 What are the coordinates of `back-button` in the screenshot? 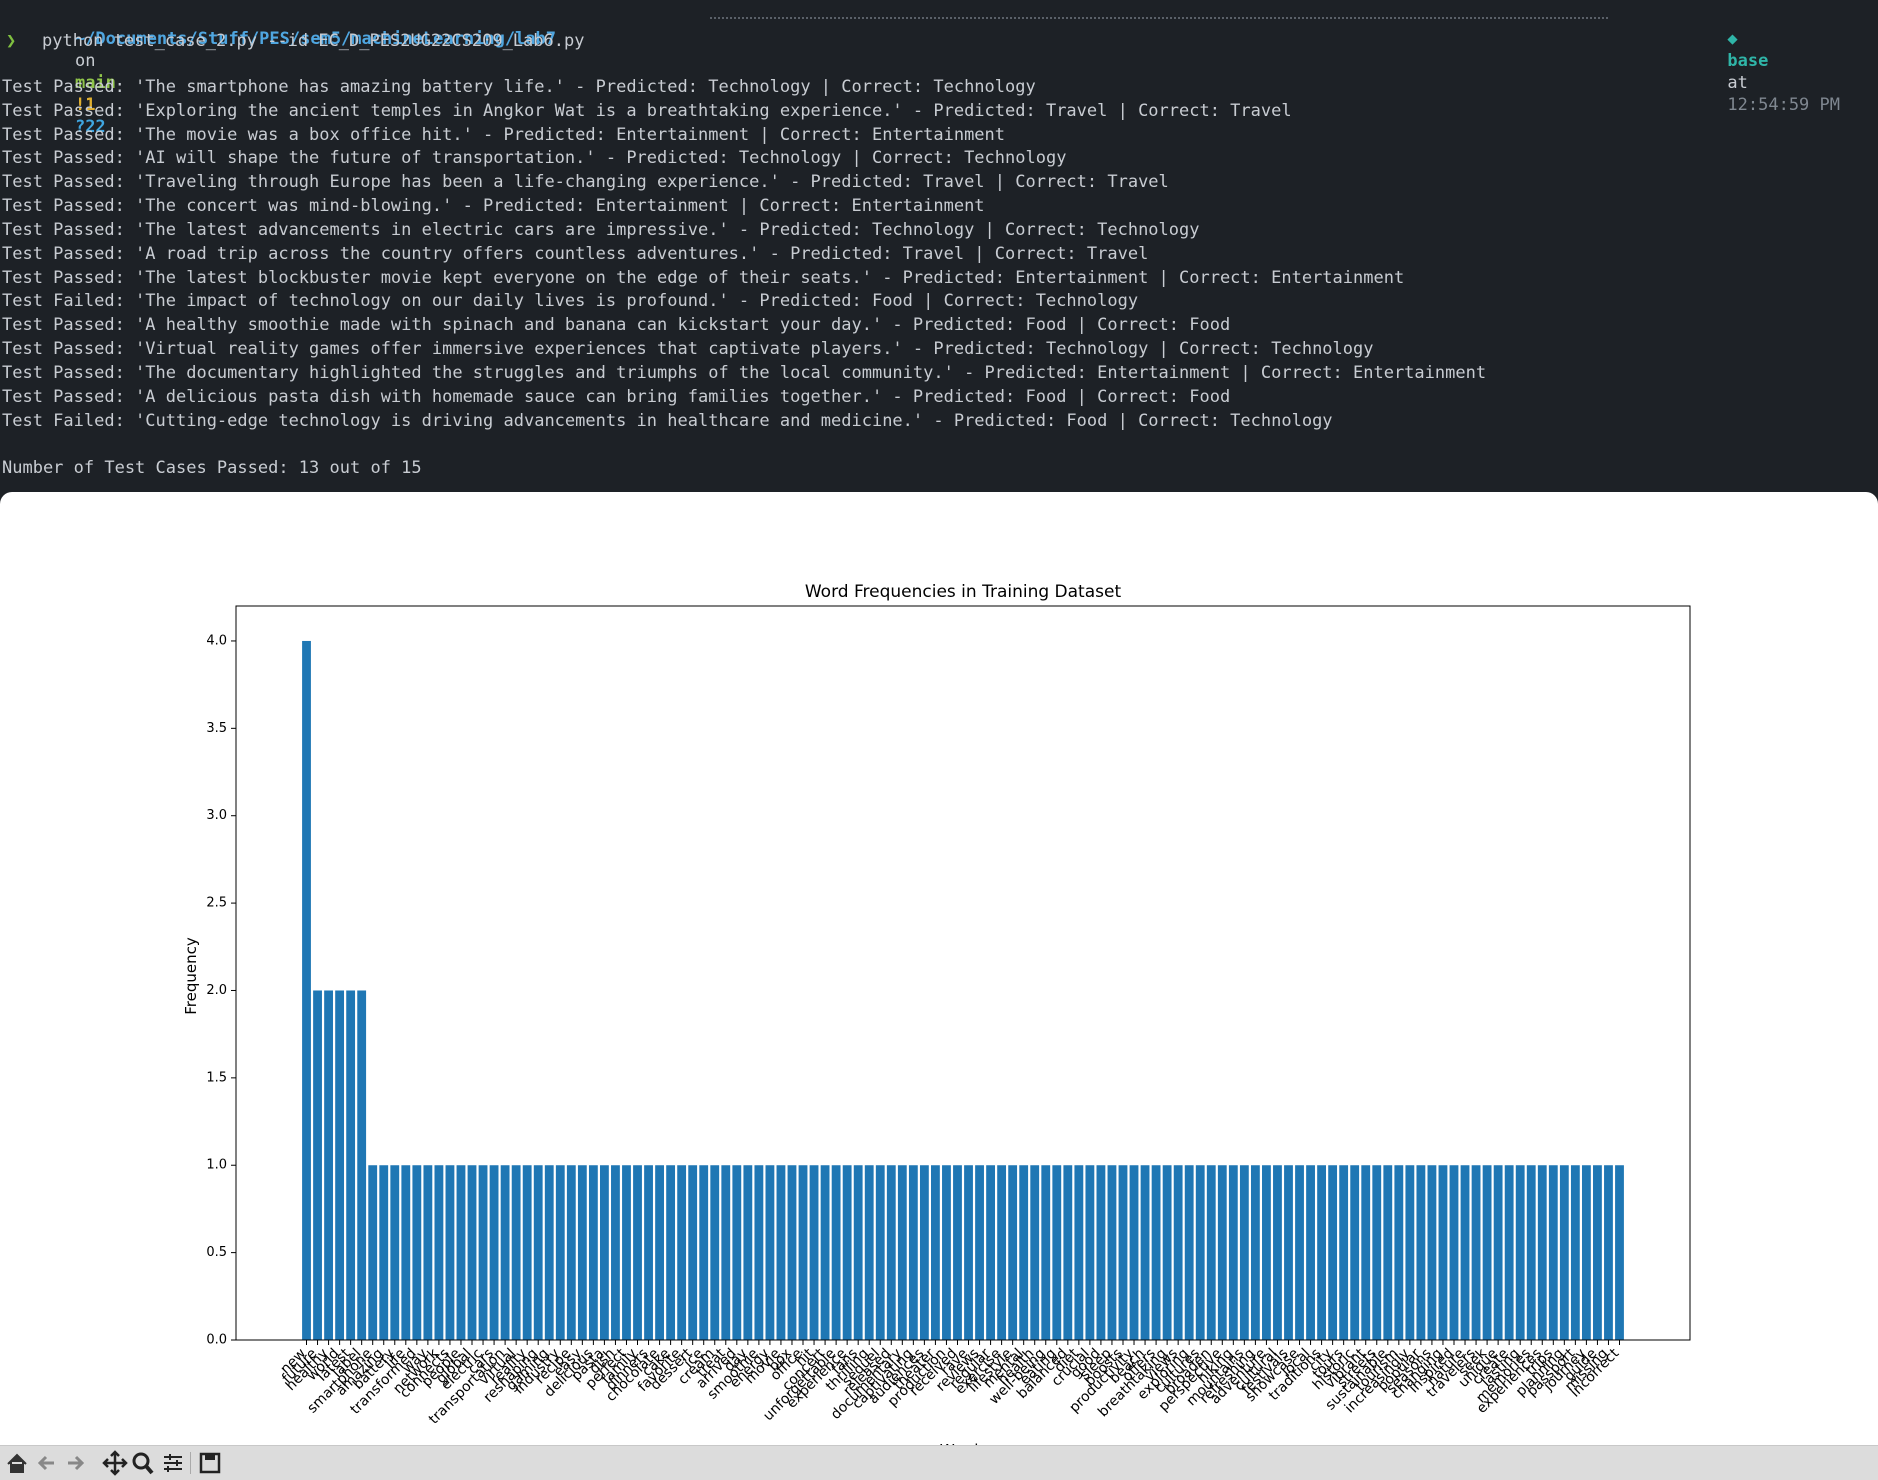 It's located at (45, 1463).